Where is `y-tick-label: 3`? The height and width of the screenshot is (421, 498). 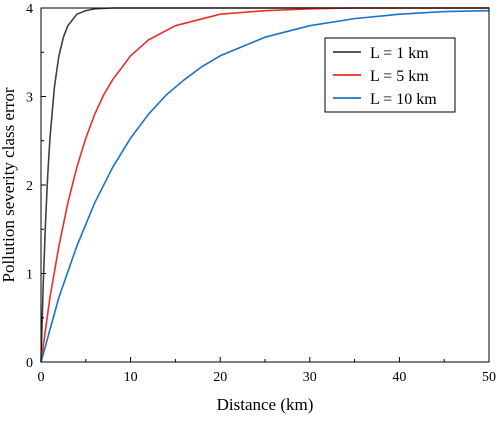 y-tick-label: 3 is located at coordinates (29, 98).